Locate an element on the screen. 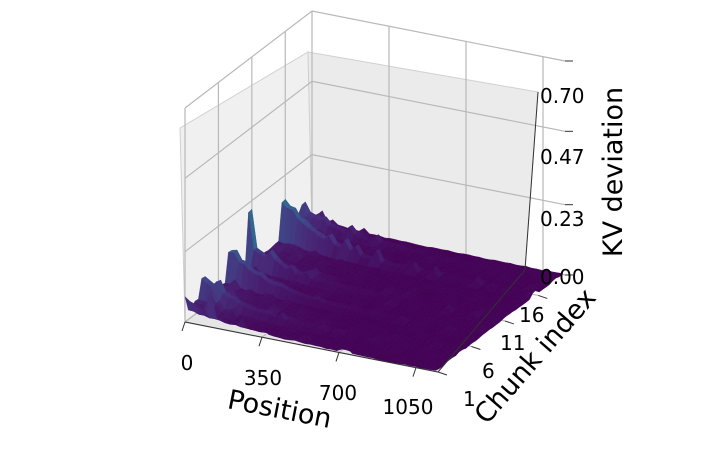 Image resolution: width=718 pixels, height=455 pixels. y-tick-label-2: 11 is located at coordinates (512, 343).